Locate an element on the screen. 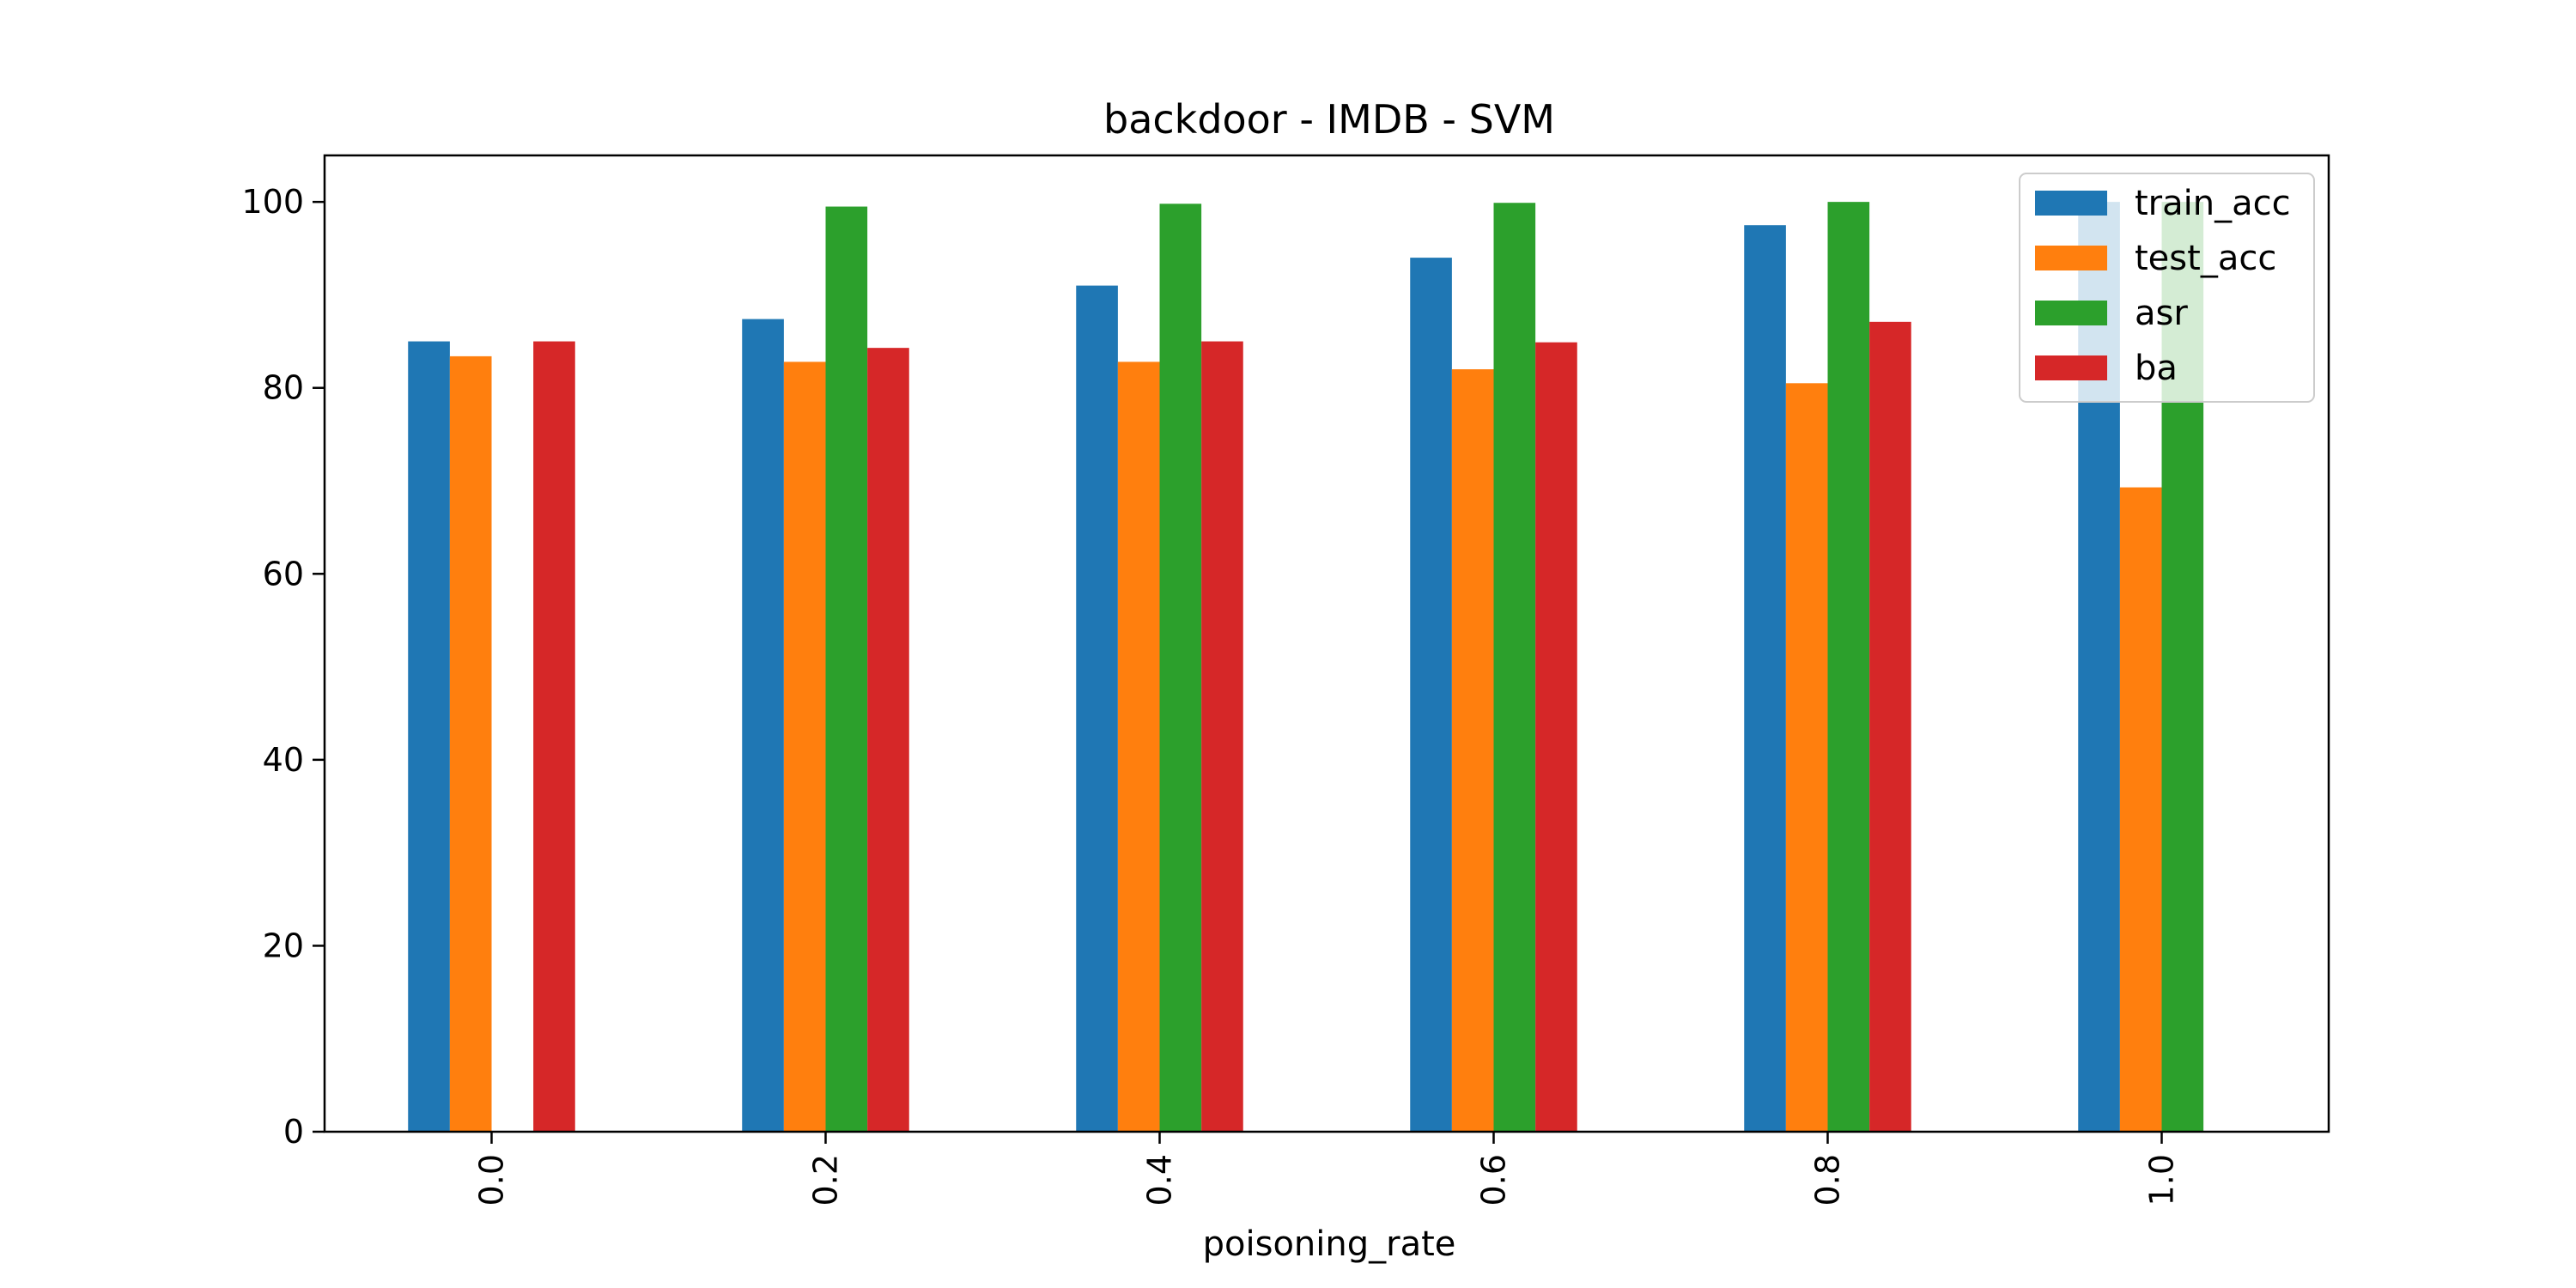 The image size is (2576, 1288). bar-test_acc-0.6 is located at coordinates (1473, 750).